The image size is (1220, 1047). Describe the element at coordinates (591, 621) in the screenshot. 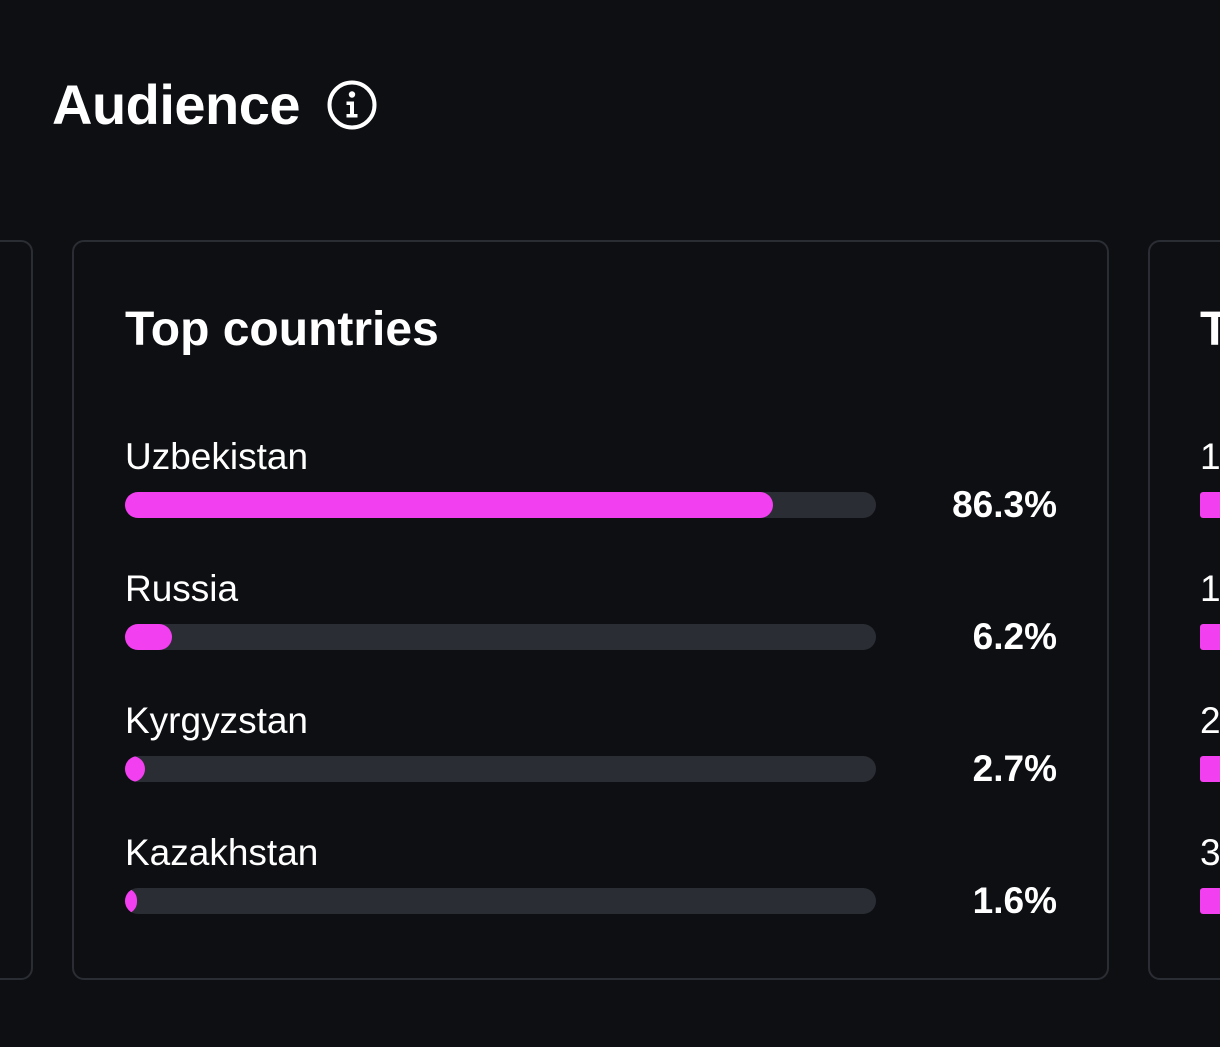

I see `country-row: Russia 6.2%` at that location.